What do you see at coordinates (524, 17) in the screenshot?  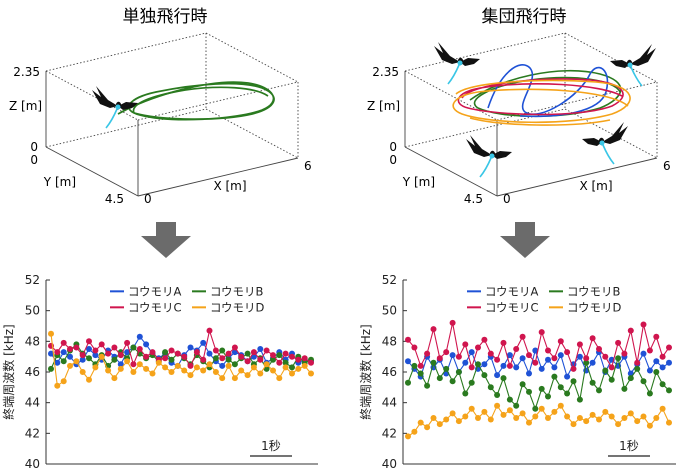 I see `panel-title-group: 集団飛行時` at bounding box center [524, 17].